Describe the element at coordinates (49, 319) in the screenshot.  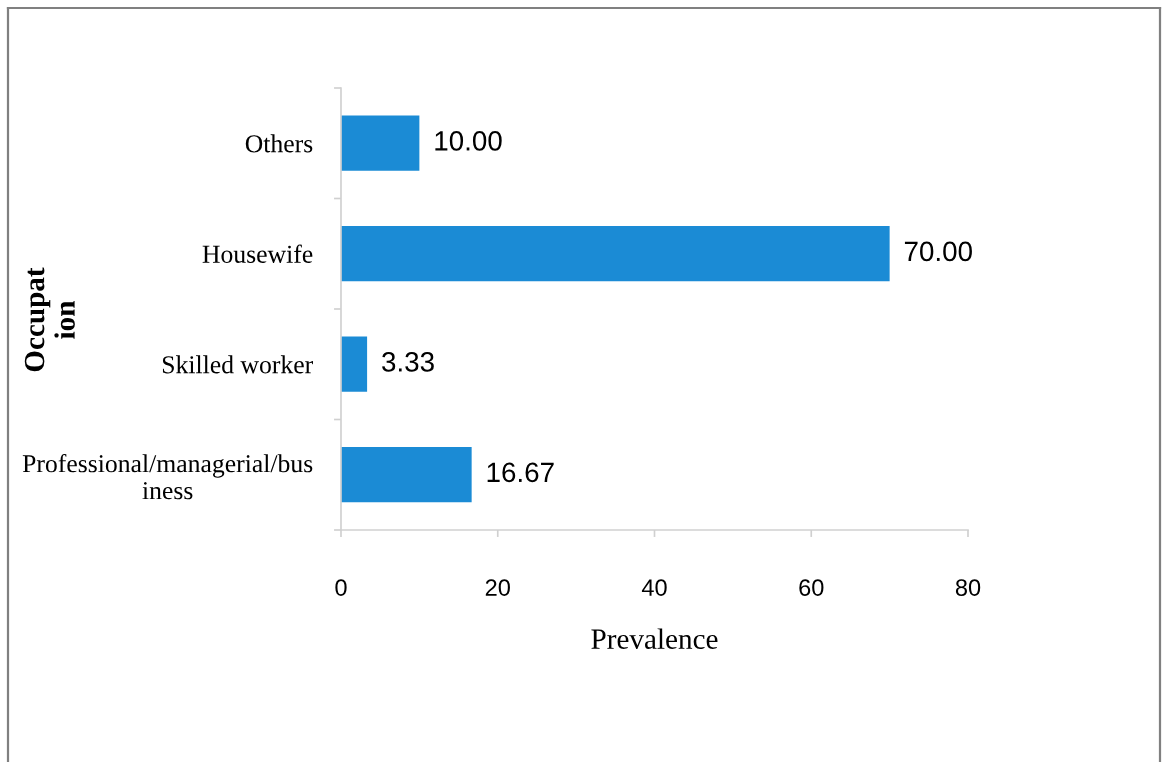
I see `y-axis-title: Occupat ion` at that location.